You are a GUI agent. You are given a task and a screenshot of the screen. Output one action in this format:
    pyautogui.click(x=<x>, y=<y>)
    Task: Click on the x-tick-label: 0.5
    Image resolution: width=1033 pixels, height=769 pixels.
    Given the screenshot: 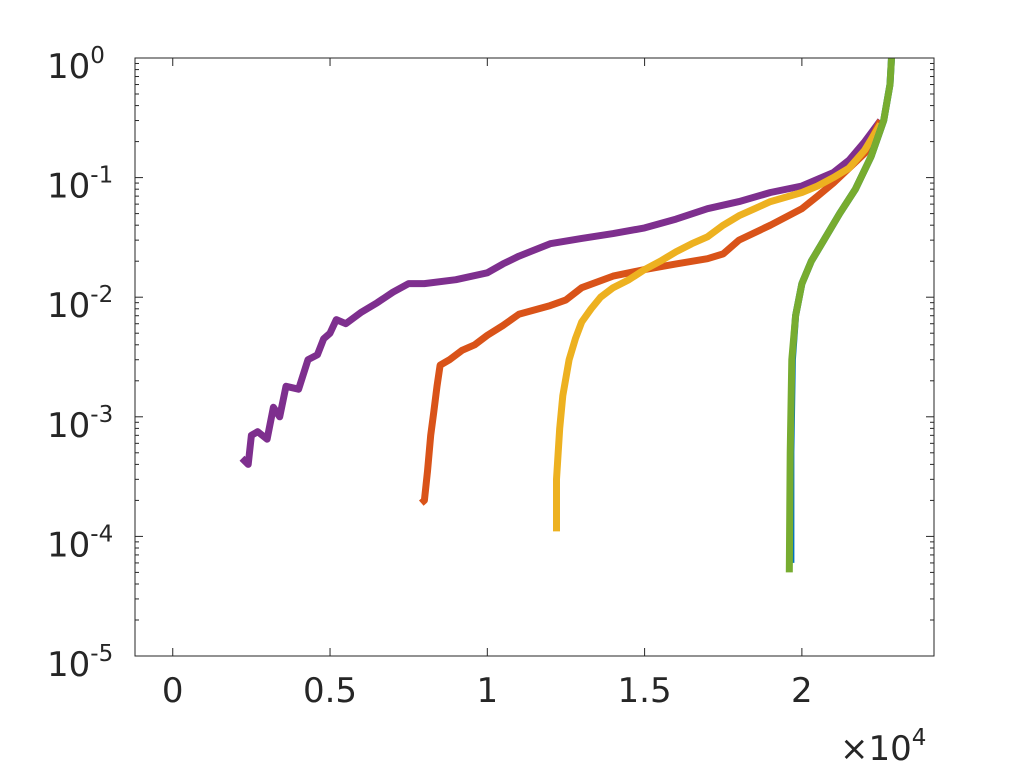 What is the action you would take?
    pyautogui.click(x=330, y=691)
    